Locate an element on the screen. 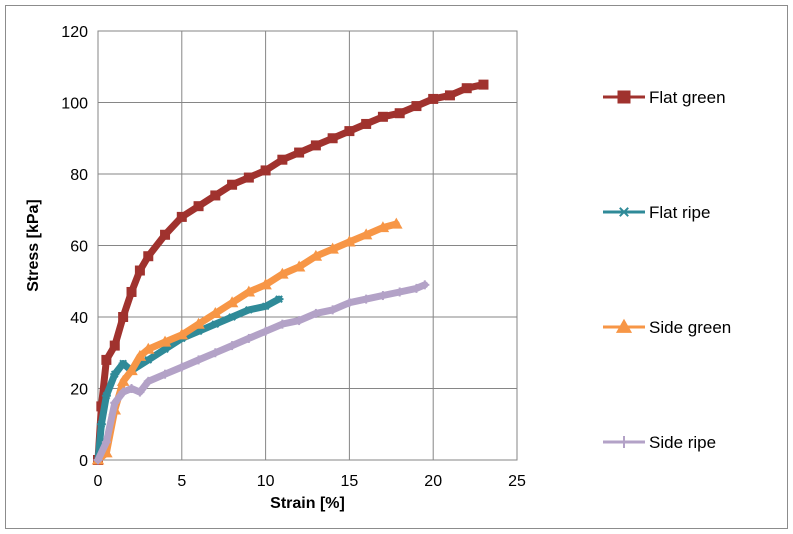  y-tick-label: 60 is located at coordinates (79, 247).